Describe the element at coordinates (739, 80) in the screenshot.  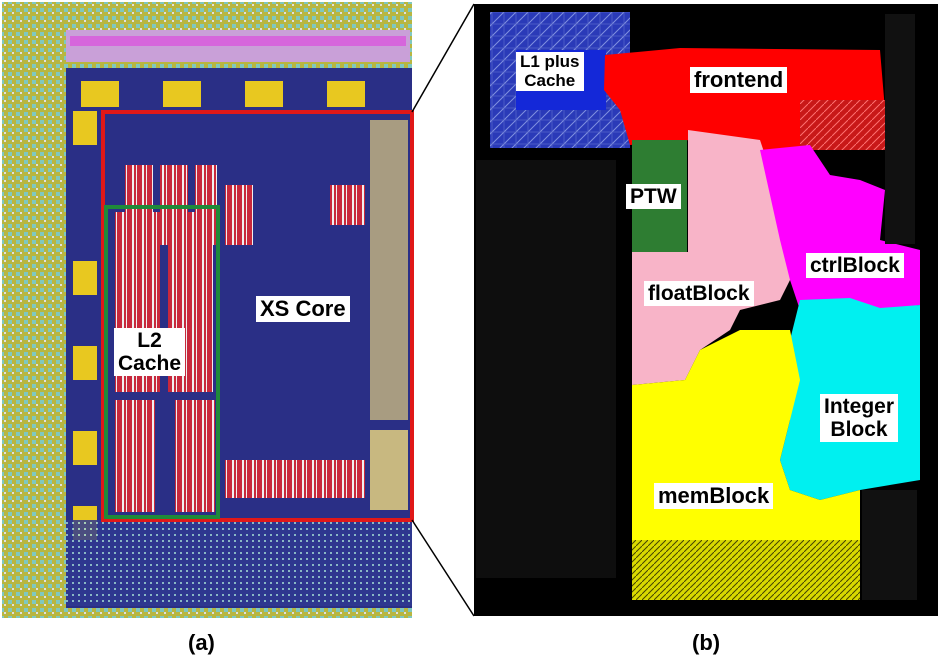
I see `label-frontend: frontend` at that location.